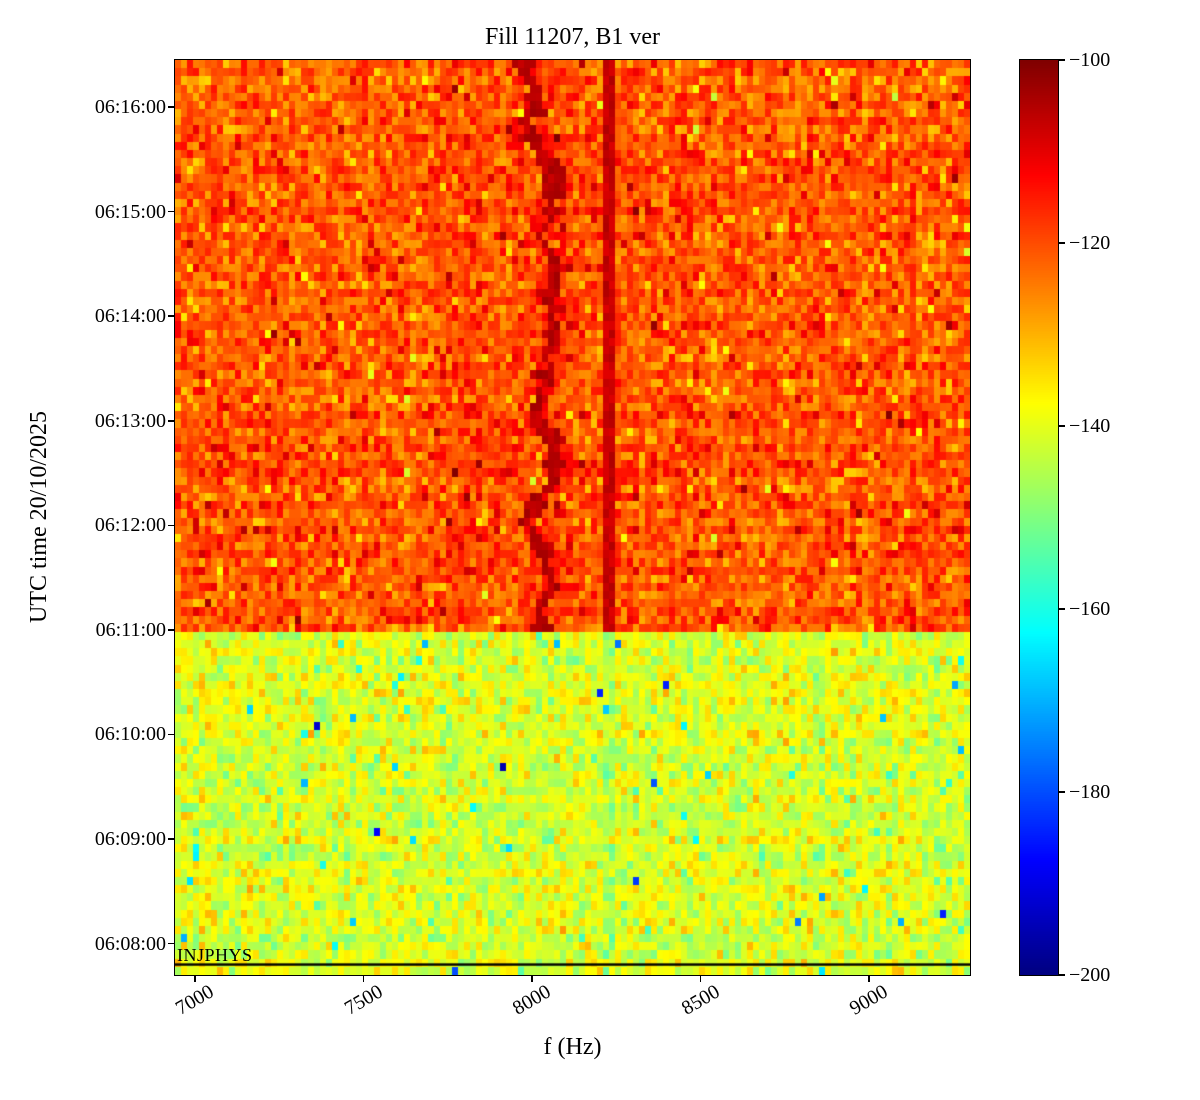 The width and height of the screenshot is (1200, 1100). Describe the element at coordinates (130, 629) in the screenshot. I see `y-tick-label: 06:11:00` at that location.